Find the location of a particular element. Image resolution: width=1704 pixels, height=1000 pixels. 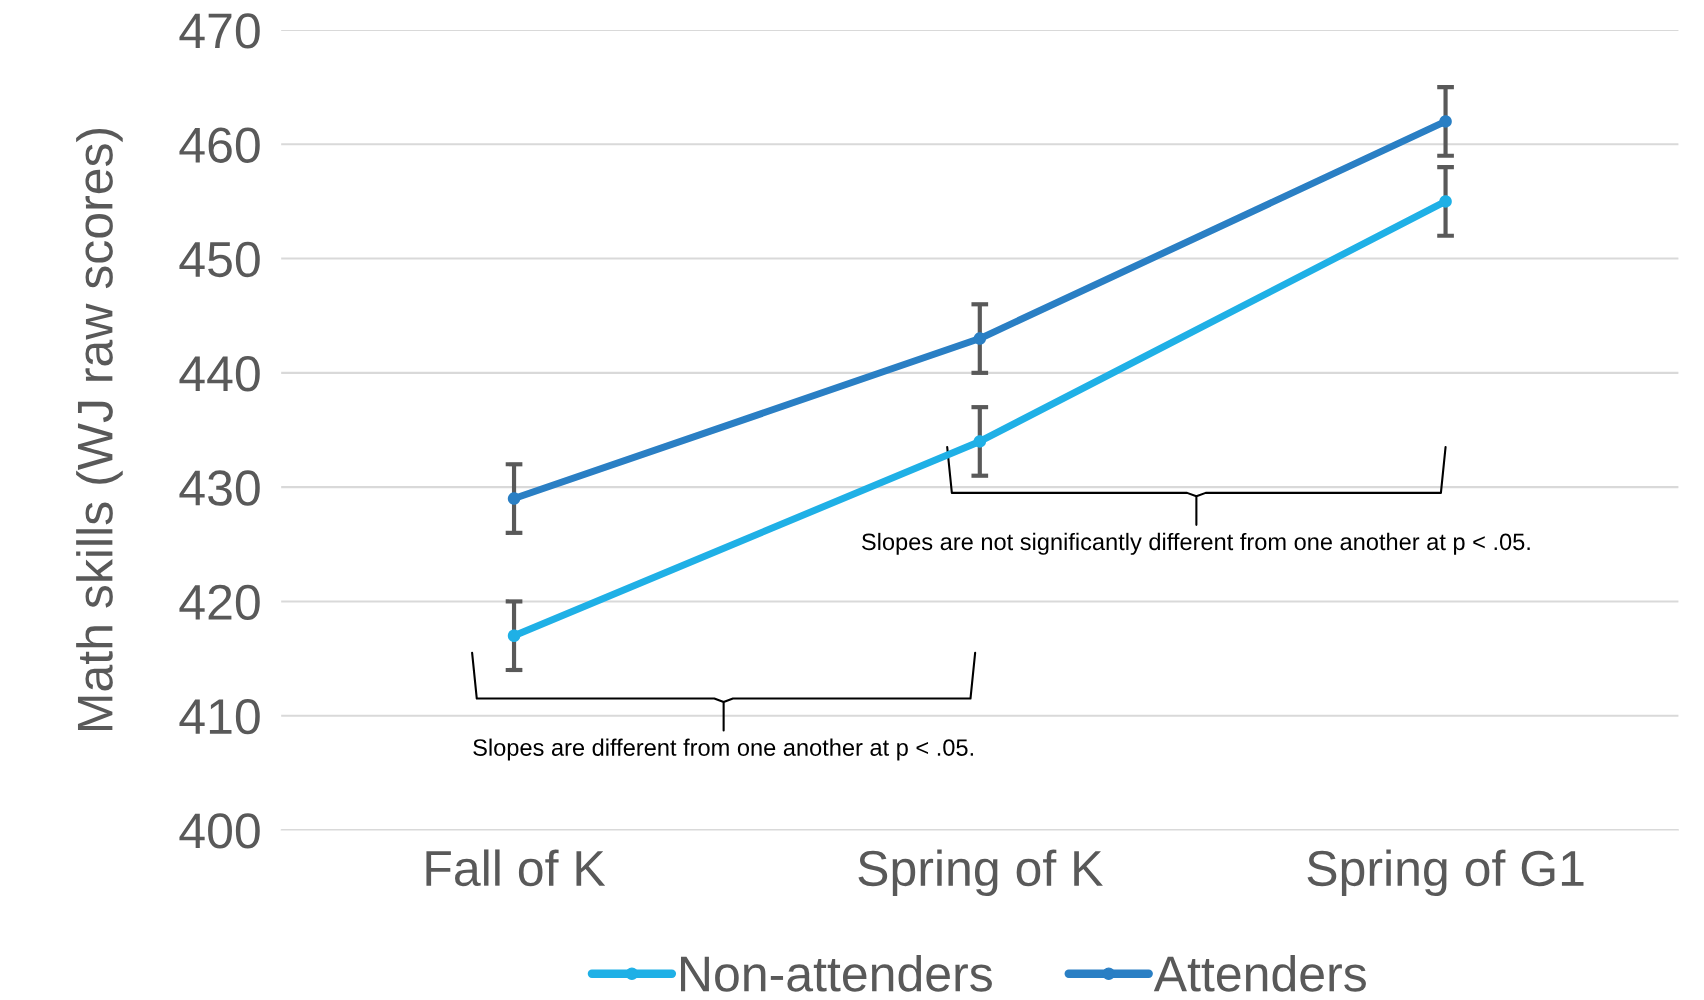

y-tick-label: 440 is located at coordinates (219, 374).